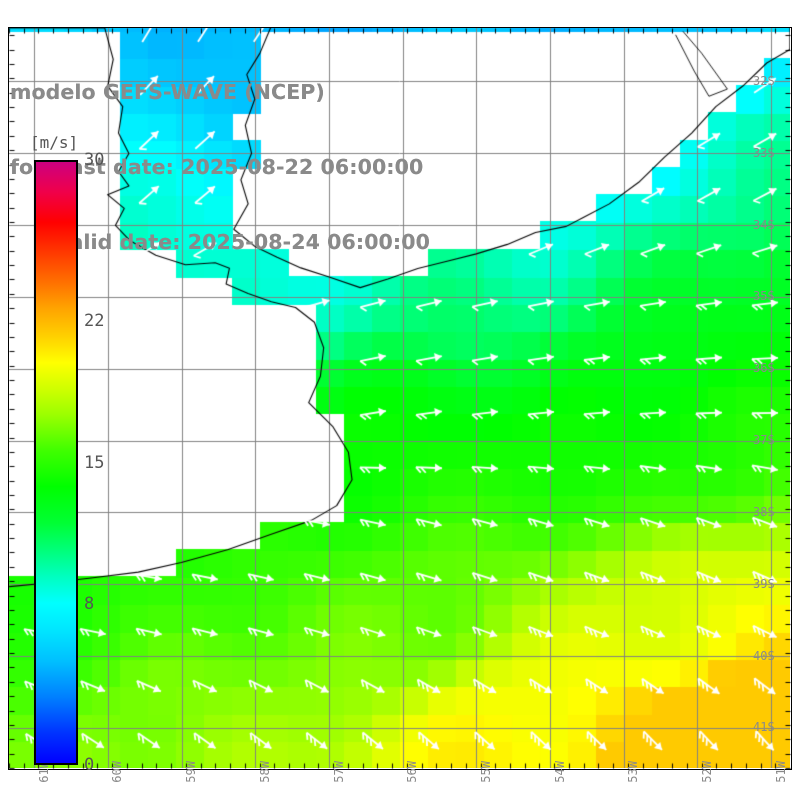 This screenshot has width=800, height=800. Describe the element at coordinates (117, 772) in the screenshot. I see `lon-label-60W: 60W` at that location.